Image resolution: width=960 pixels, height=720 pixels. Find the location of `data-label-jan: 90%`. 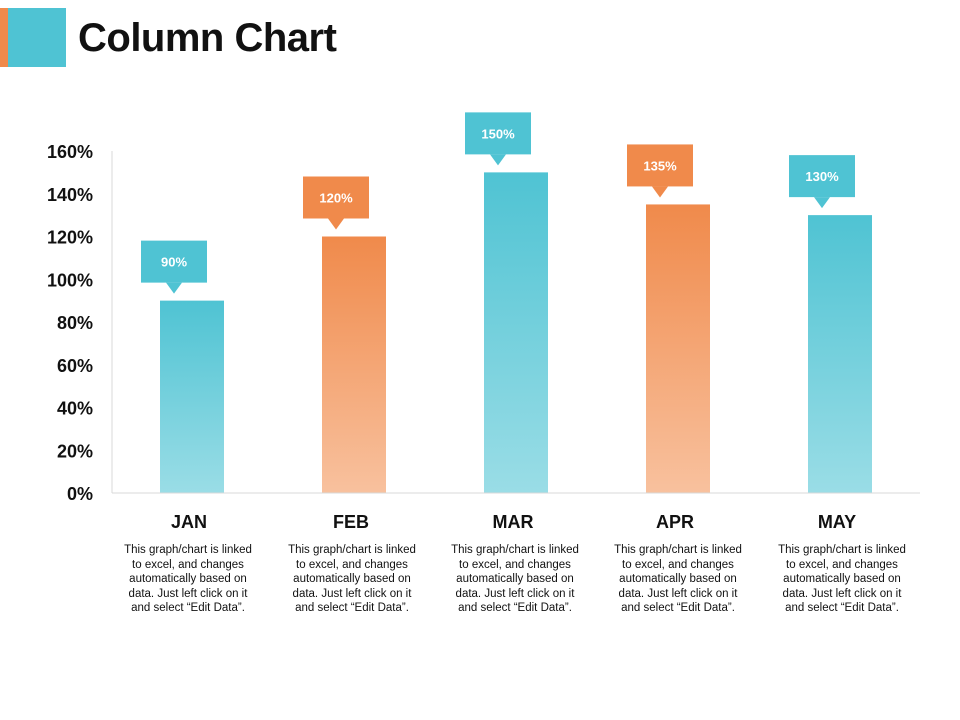

data-label-jan: 90% is located at coordinates (174, 267).